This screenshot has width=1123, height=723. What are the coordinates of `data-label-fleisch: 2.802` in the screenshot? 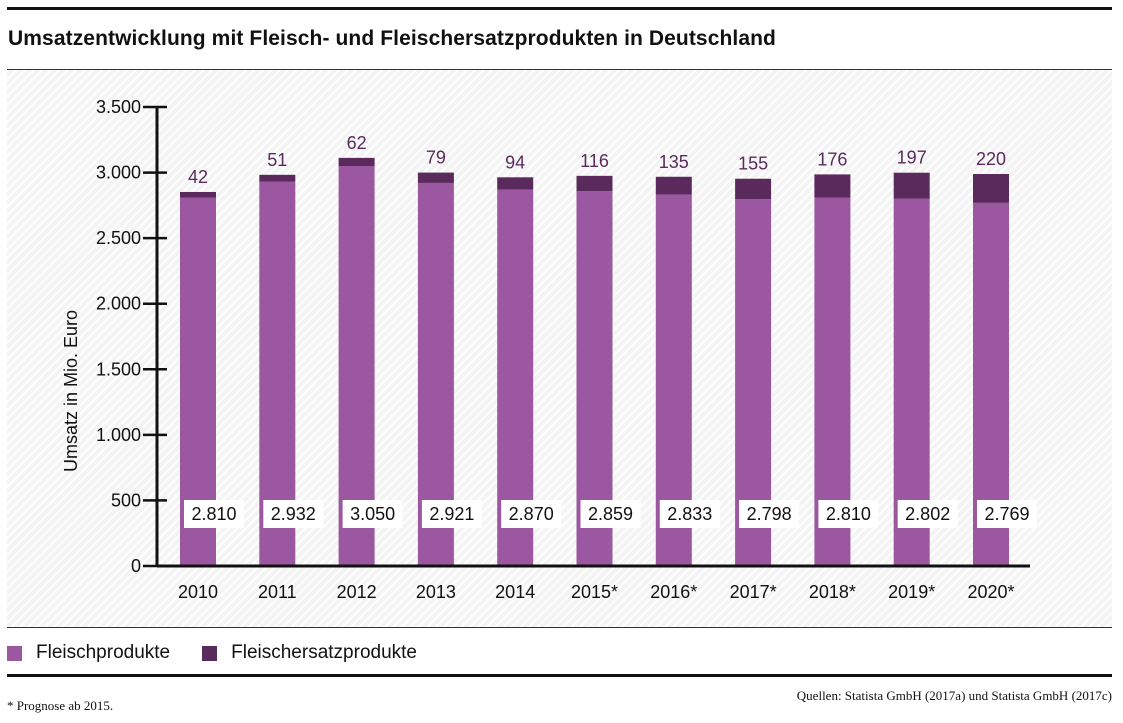 It's located at (927, 514).